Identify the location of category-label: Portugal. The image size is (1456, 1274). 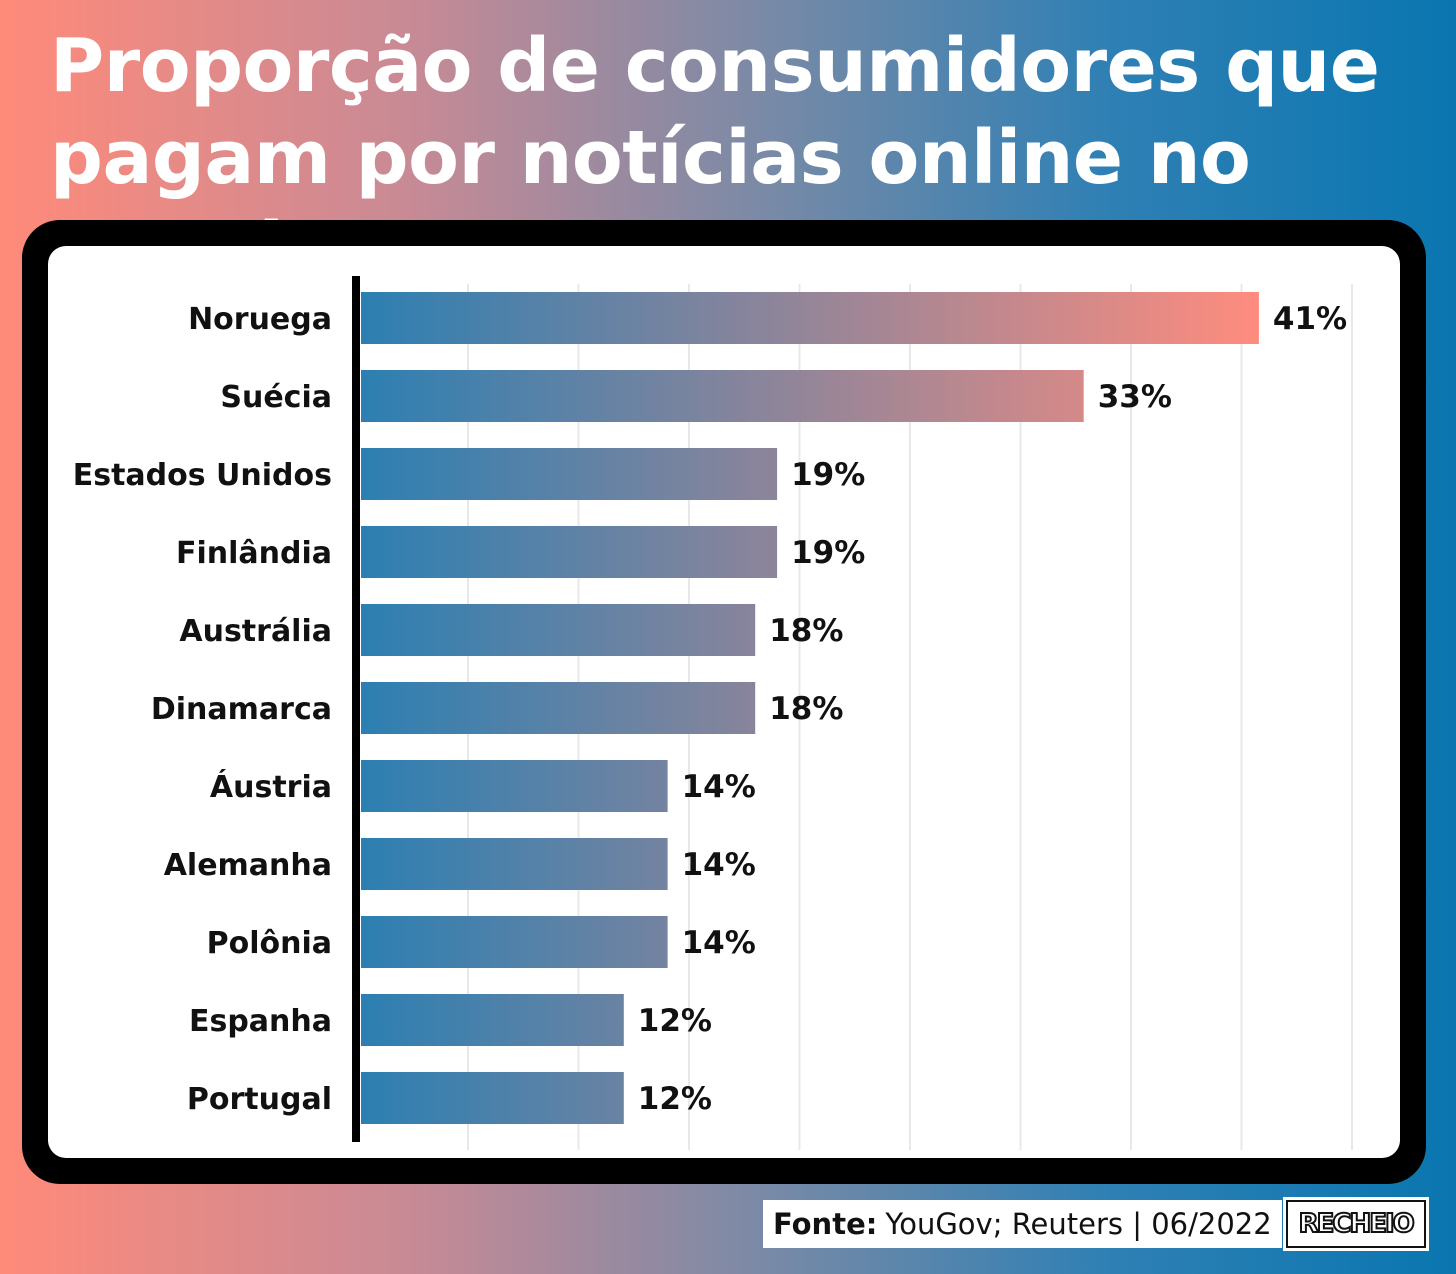
(259, 1099).